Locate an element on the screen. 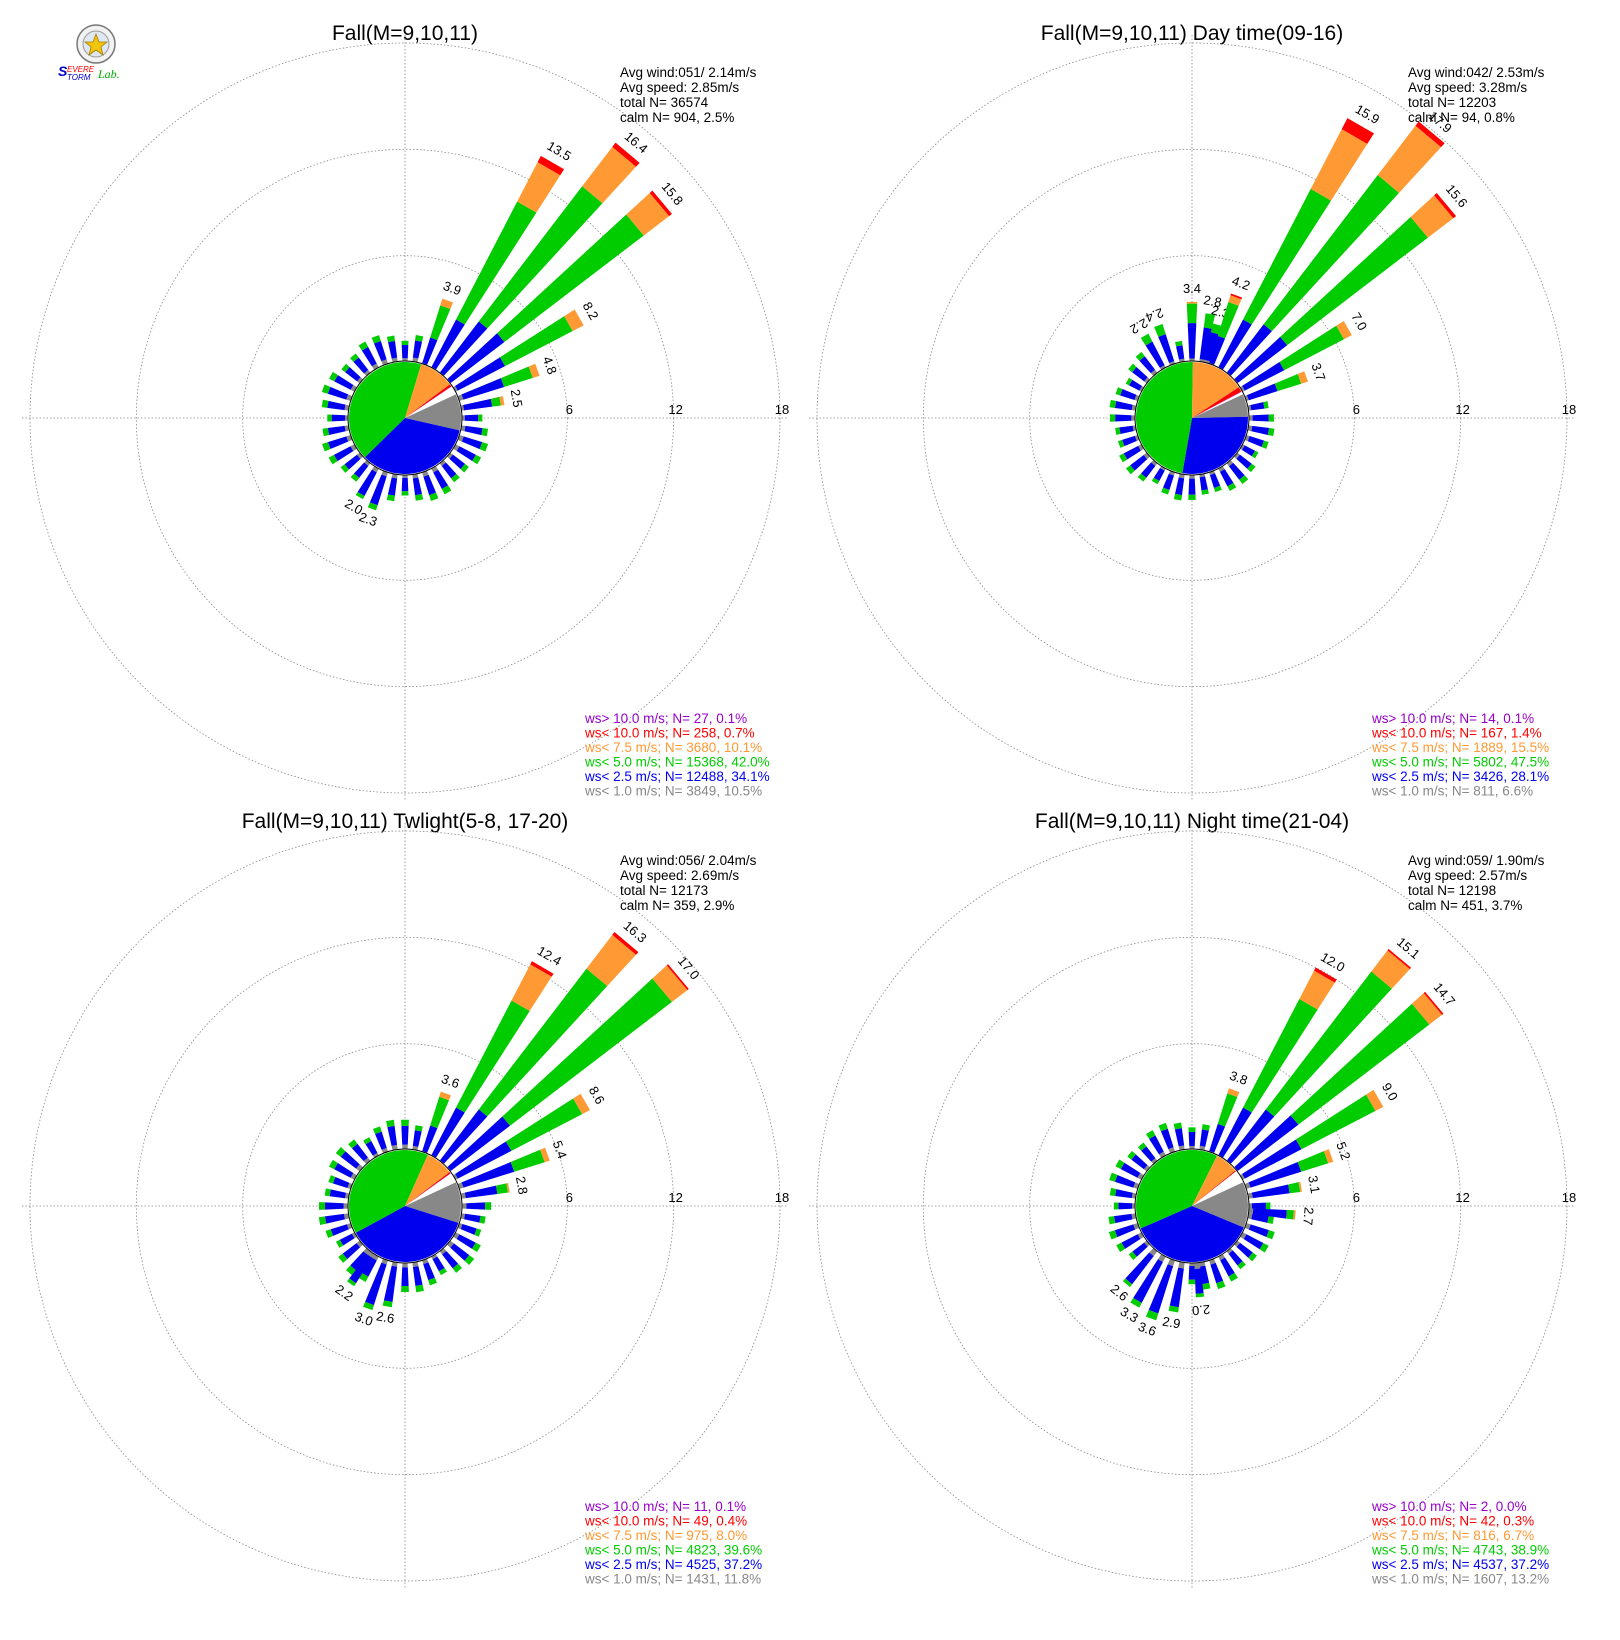 The width and height of the screenshot is (1620, 1640). bar-label: 3.7 is located at coordinates (1318, 372).